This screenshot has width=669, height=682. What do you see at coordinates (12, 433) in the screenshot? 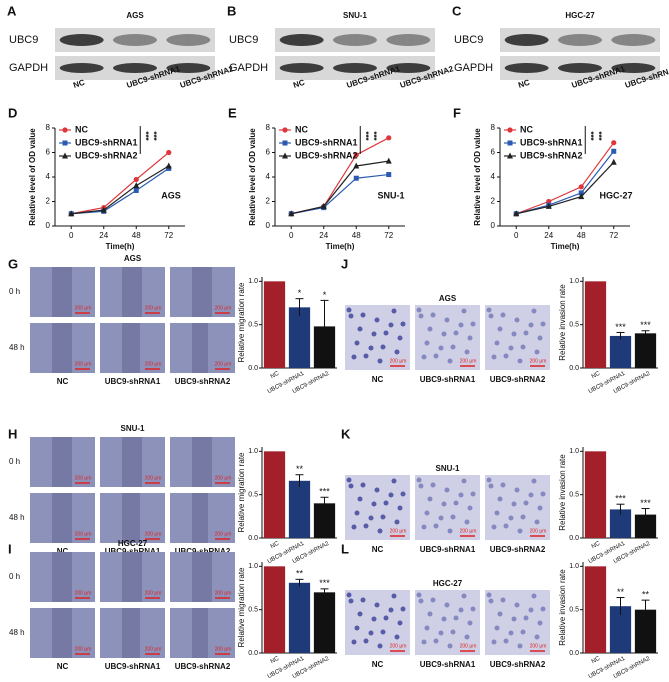
I see `panel-letter: H` at bounding box center [12, 433].